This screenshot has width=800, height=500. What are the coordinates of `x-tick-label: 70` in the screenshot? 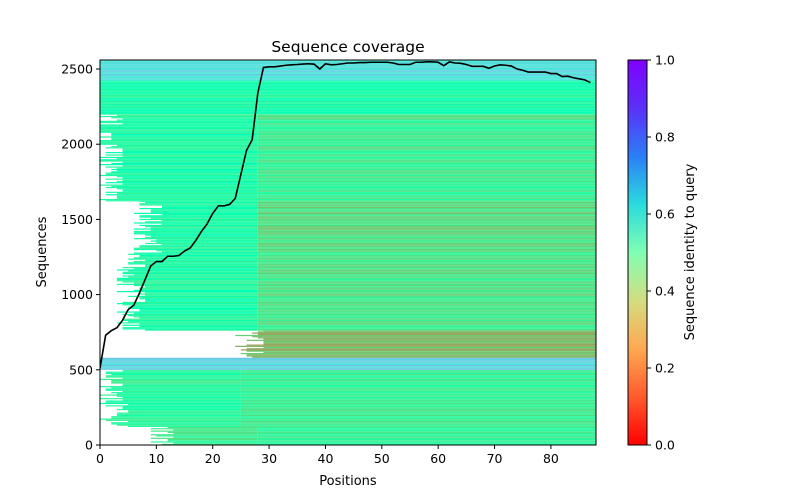 It's located at (495, 458).